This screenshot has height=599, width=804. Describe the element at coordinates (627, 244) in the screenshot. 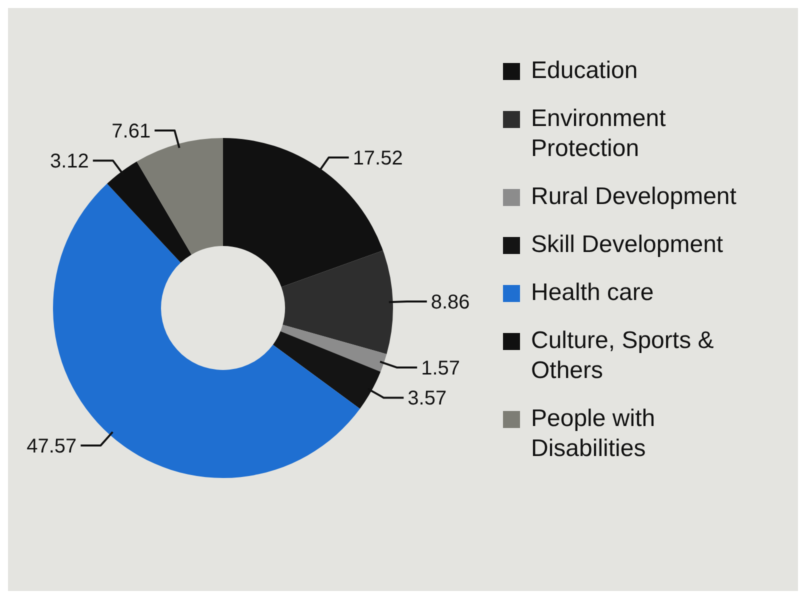

I see `legend-label: Skill Development` at that location.